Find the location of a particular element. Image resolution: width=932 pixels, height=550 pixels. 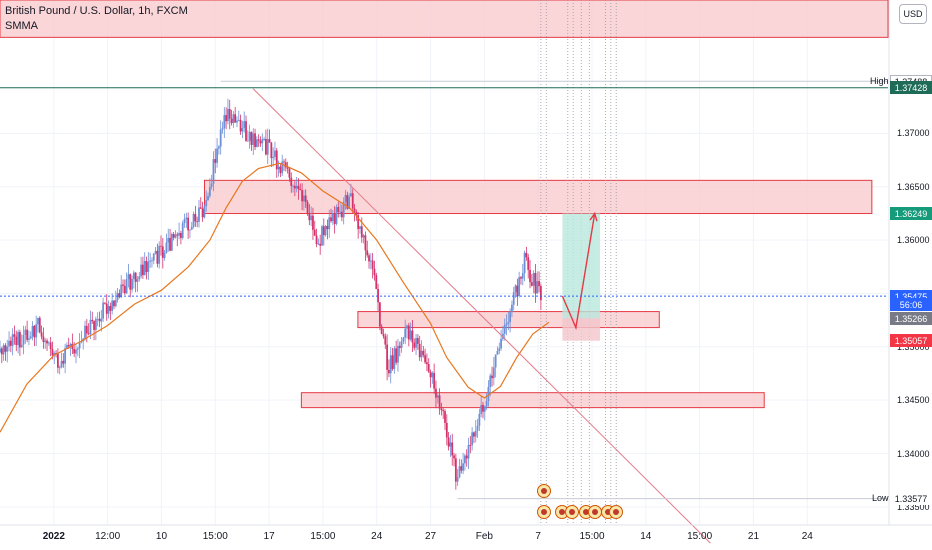

low-tag: Low is located at coordinates (880, 498).